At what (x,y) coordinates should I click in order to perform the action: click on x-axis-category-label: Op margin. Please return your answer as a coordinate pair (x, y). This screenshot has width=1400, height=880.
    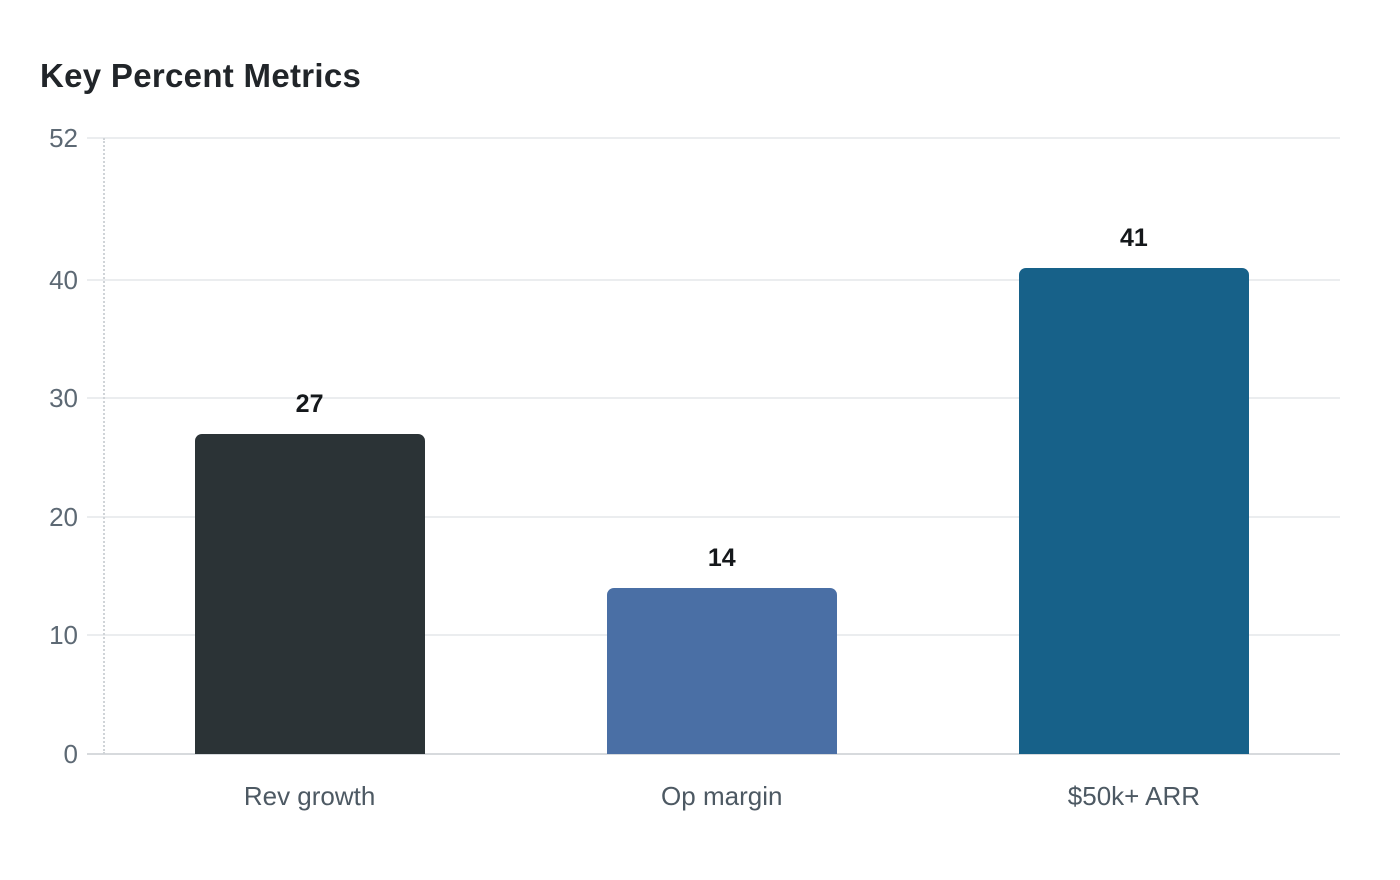
    Looking at the image, I should click on (722, 796).